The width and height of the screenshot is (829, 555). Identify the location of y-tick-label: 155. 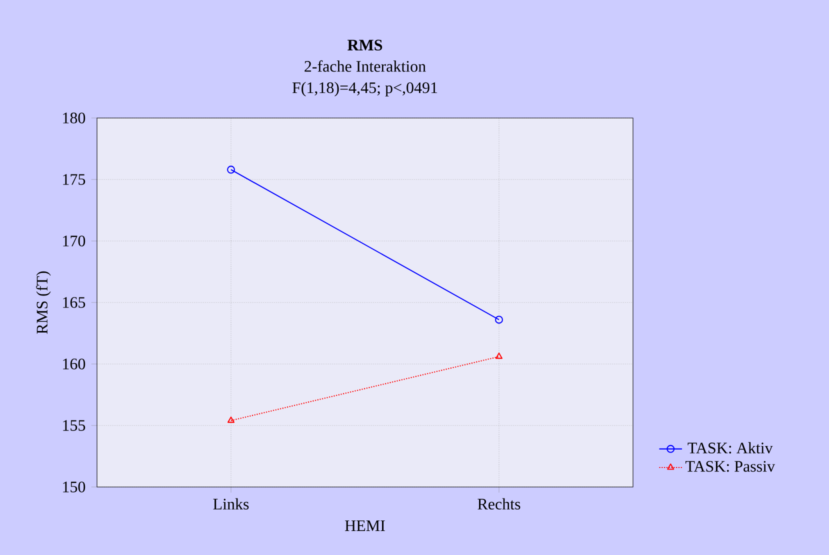
(74, 425).